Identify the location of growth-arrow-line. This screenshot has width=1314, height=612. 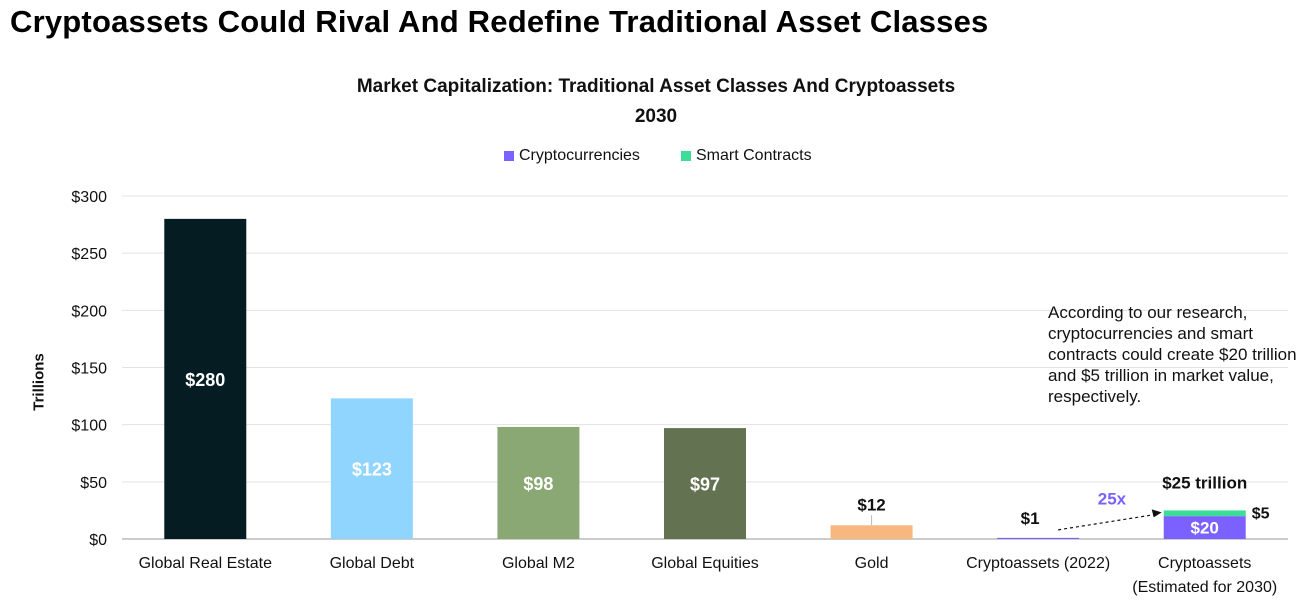
(1107, 522).